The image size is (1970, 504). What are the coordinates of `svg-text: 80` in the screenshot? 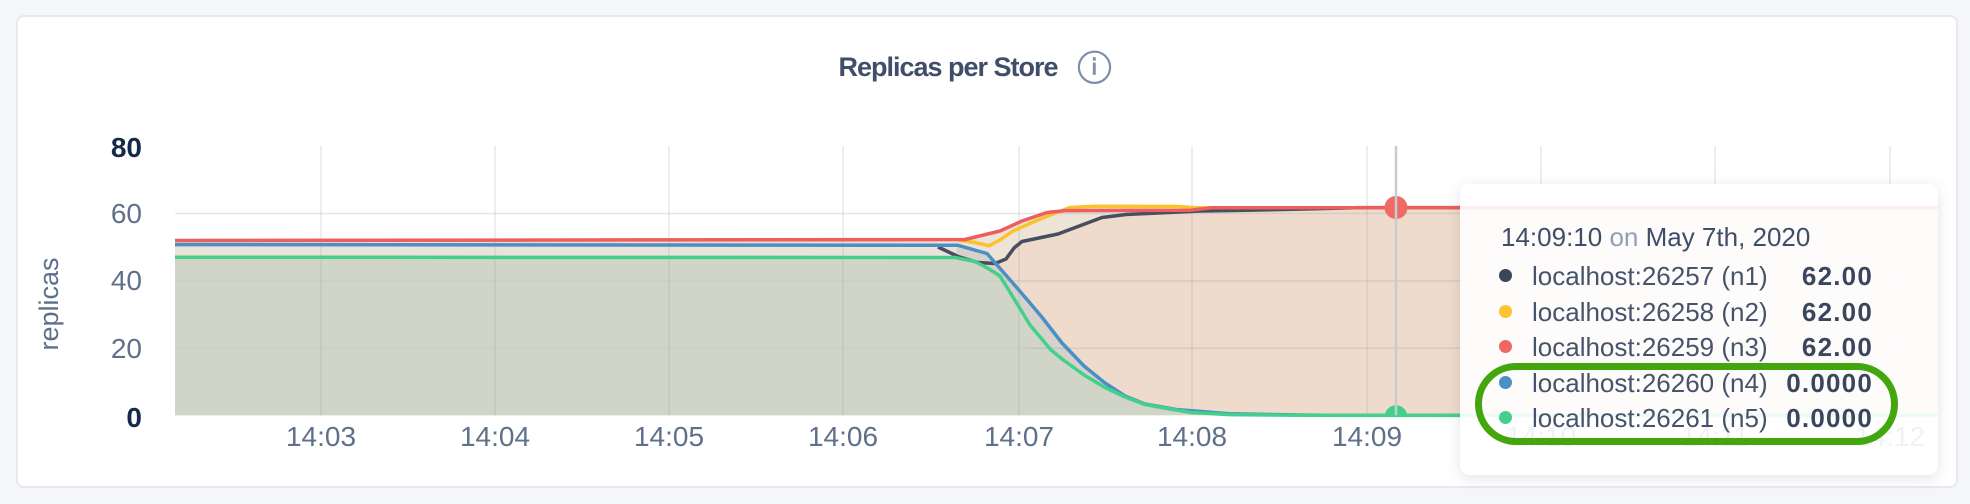 It's located at (126, 147).